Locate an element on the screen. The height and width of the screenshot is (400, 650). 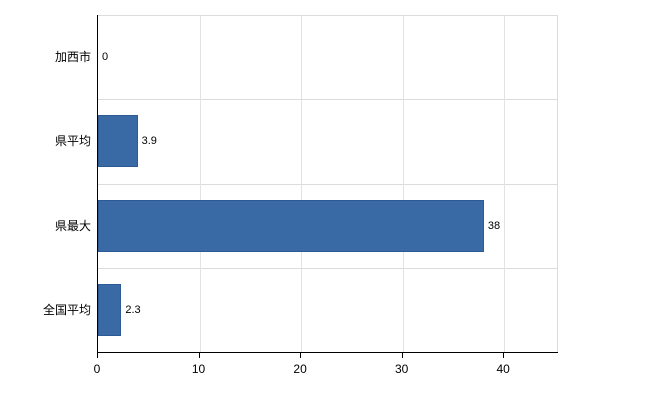
bar-県平均 is located at coordinates (118, 141).